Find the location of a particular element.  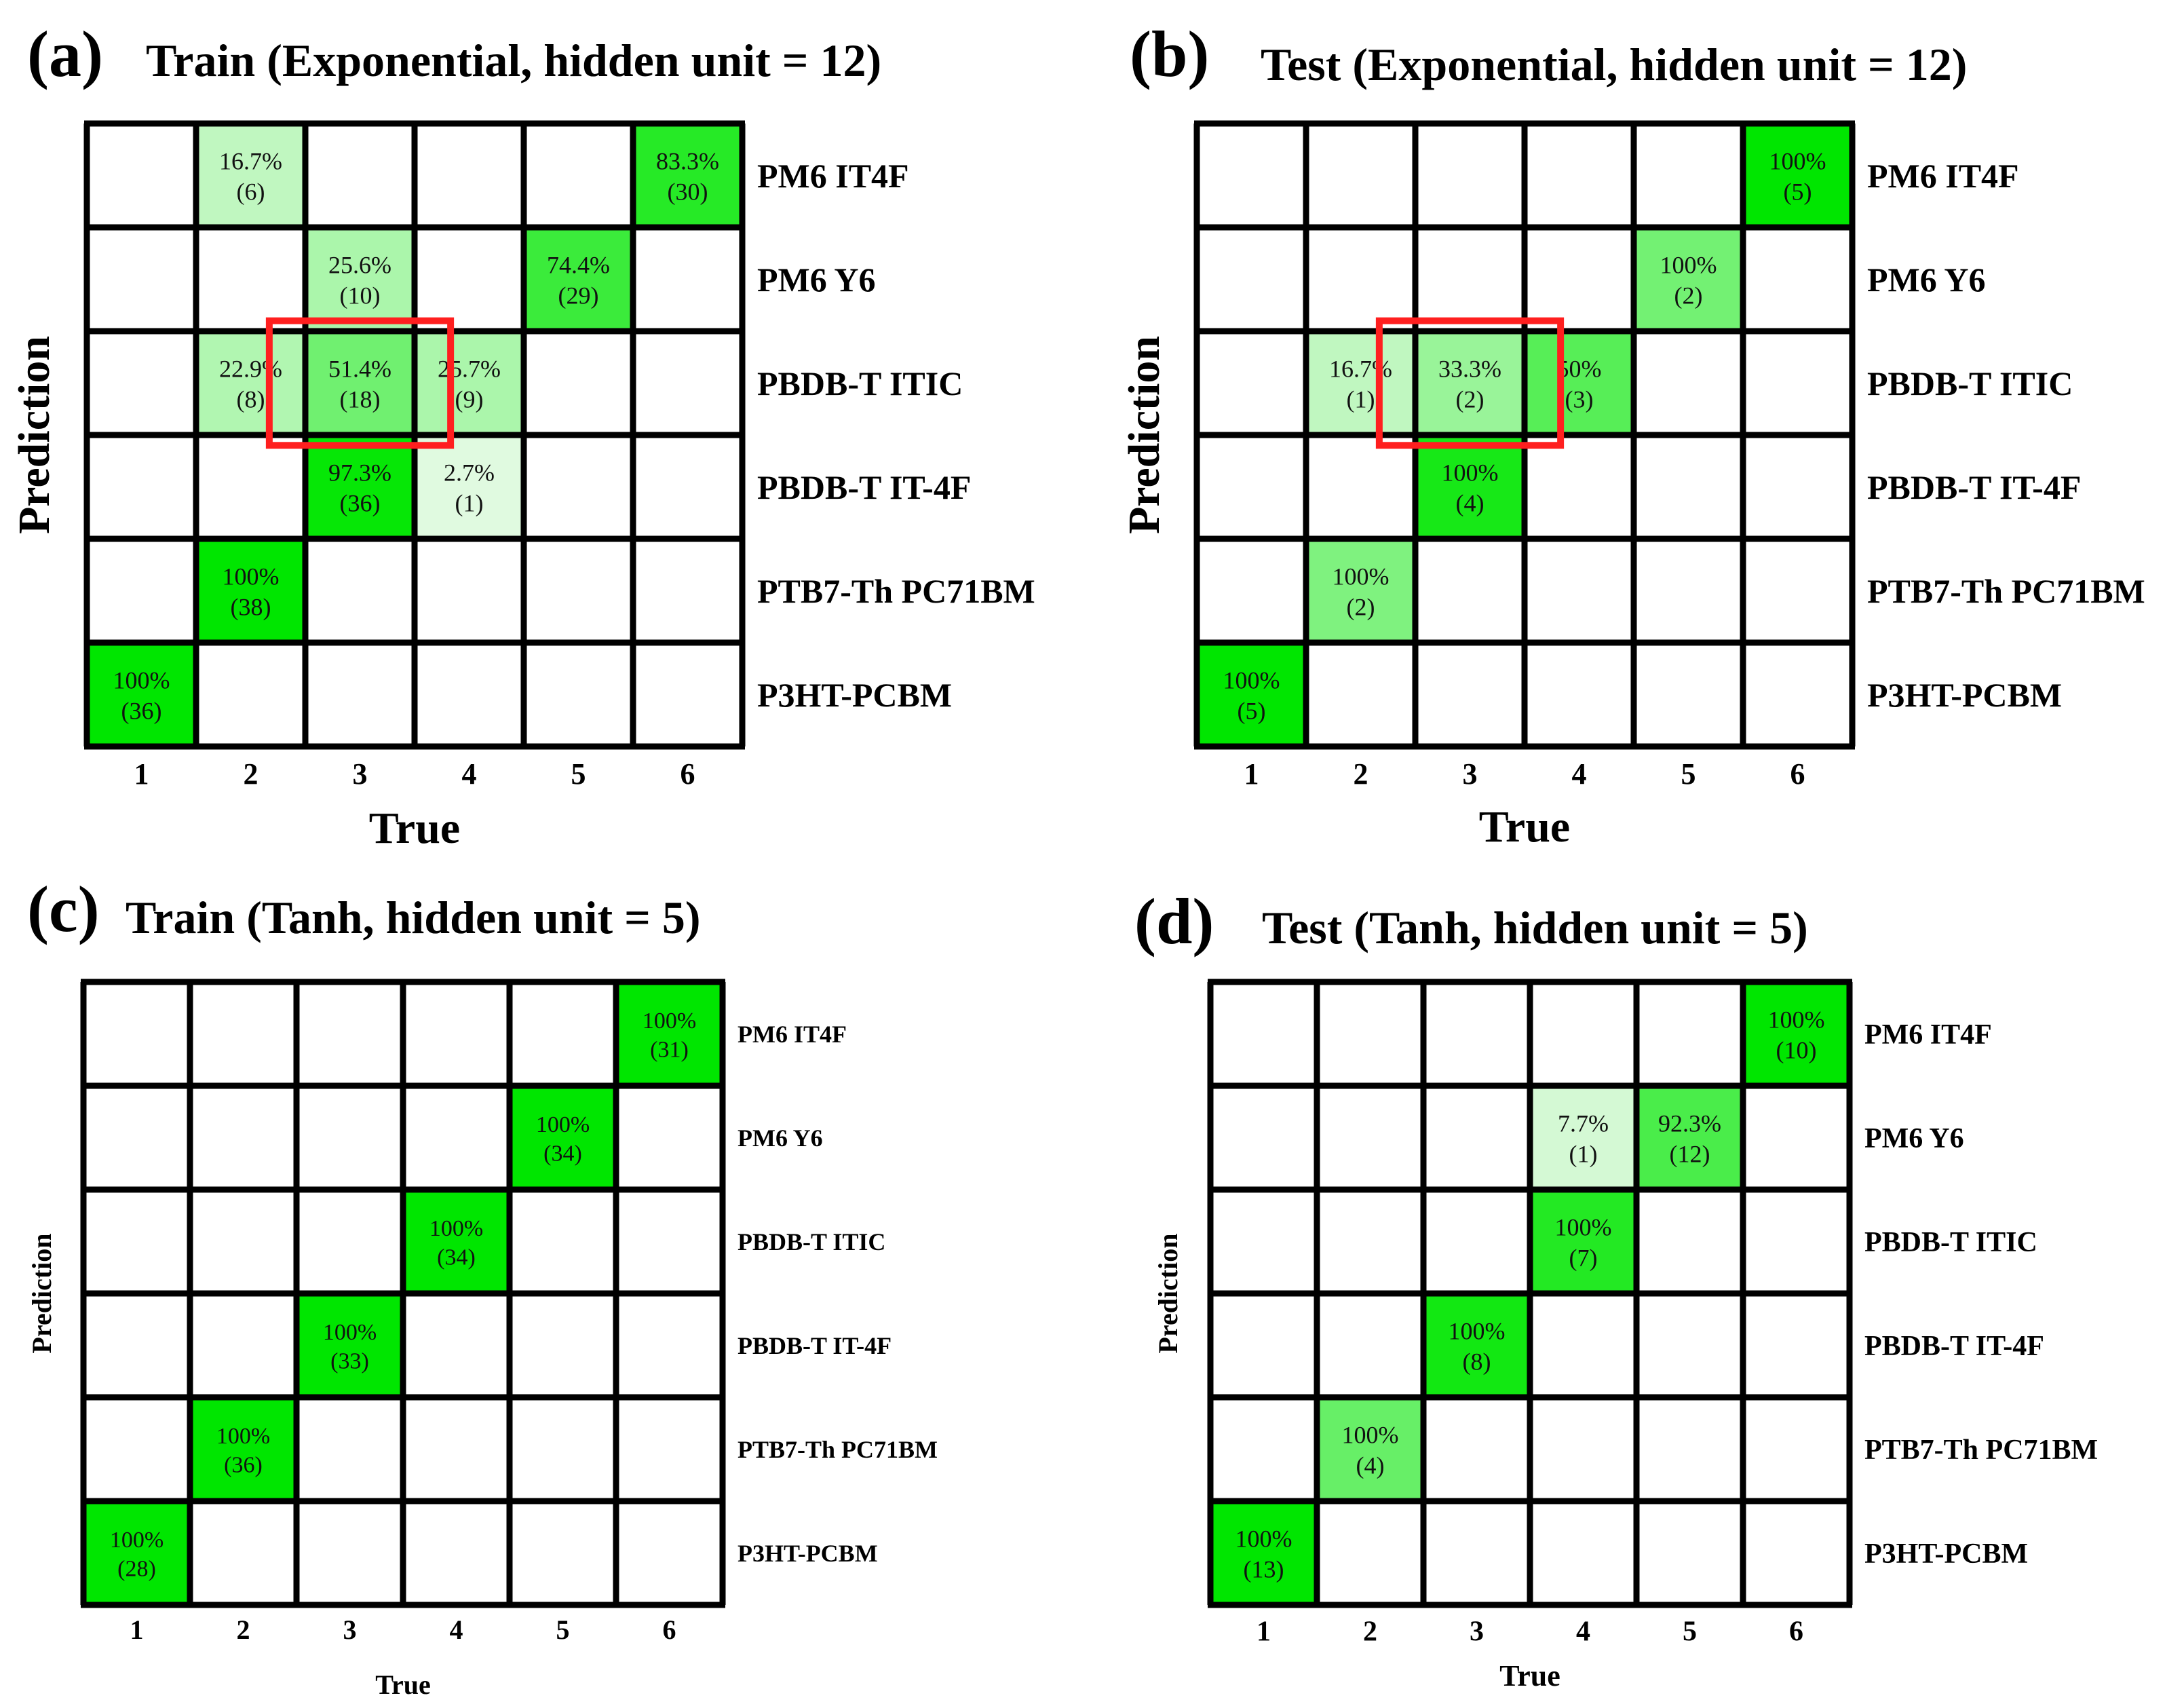

cell-count-label: (30) is located at coordinates (688, 192).